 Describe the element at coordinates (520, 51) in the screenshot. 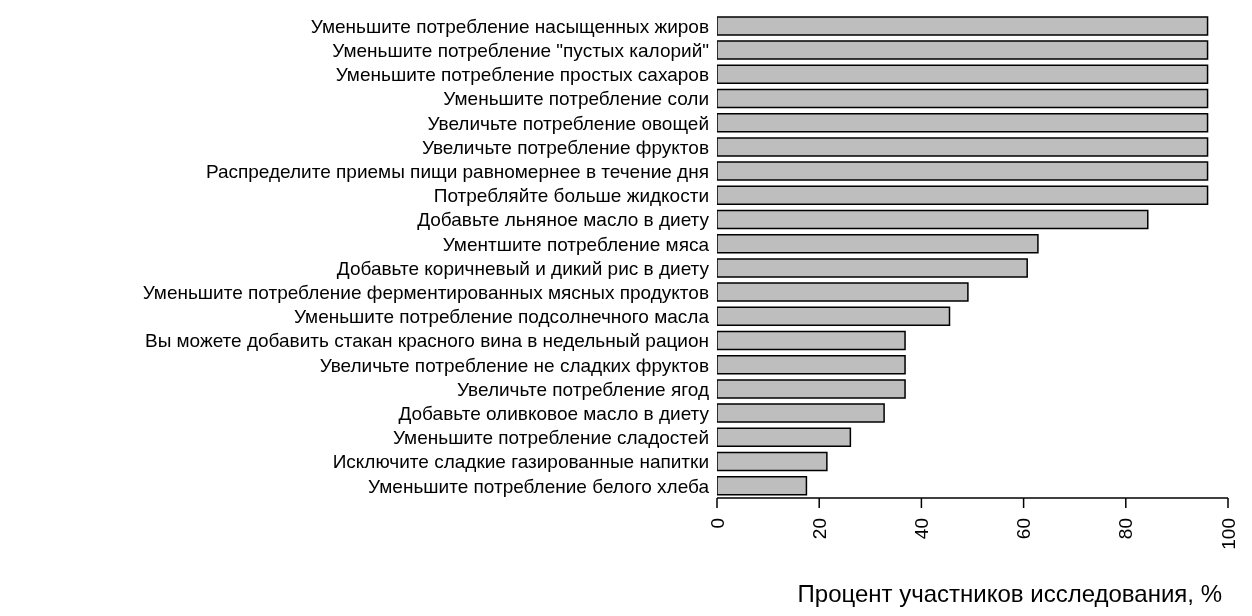

I see `y-tick-label: Уменьшите потребление "пустых калорий"` at that location.